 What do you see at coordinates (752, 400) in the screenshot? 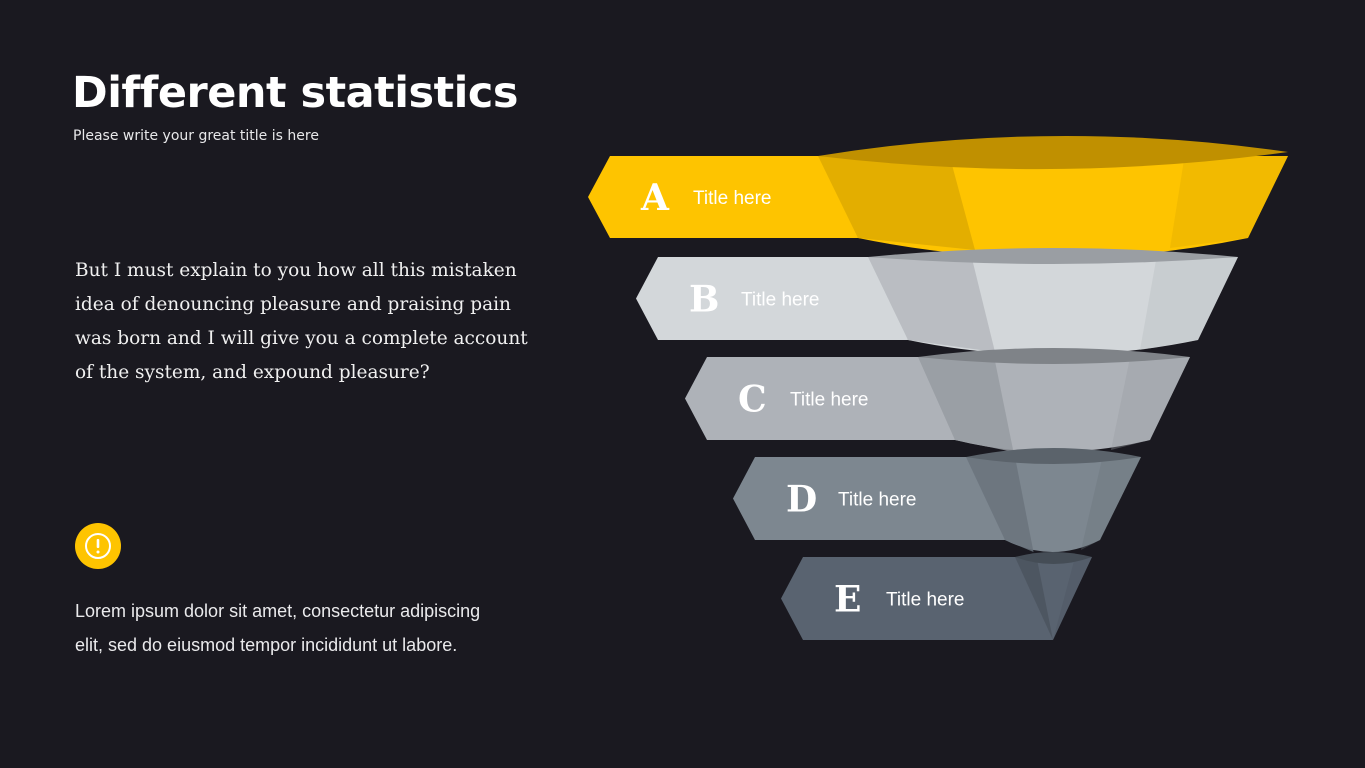
I see `level-letter: C` at bounding box center [752, 400].